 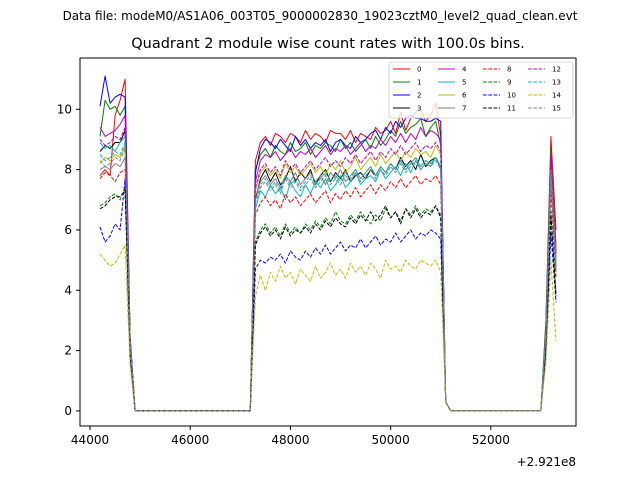 What do you see at coordinates (481, 90) in the screenshot?
I see `legend-frame` at bounding box center [481, 90].